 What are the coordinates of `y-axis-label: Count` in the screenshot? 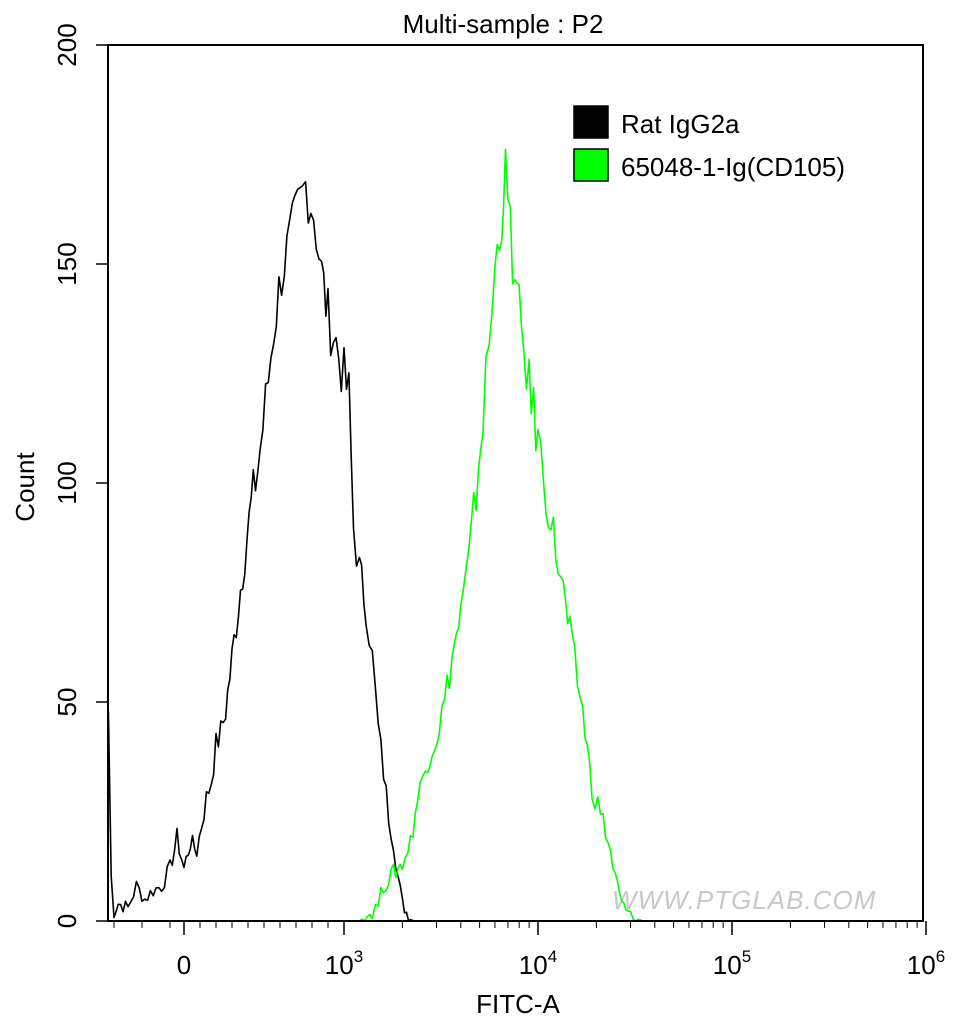 It's located at (25, 487).